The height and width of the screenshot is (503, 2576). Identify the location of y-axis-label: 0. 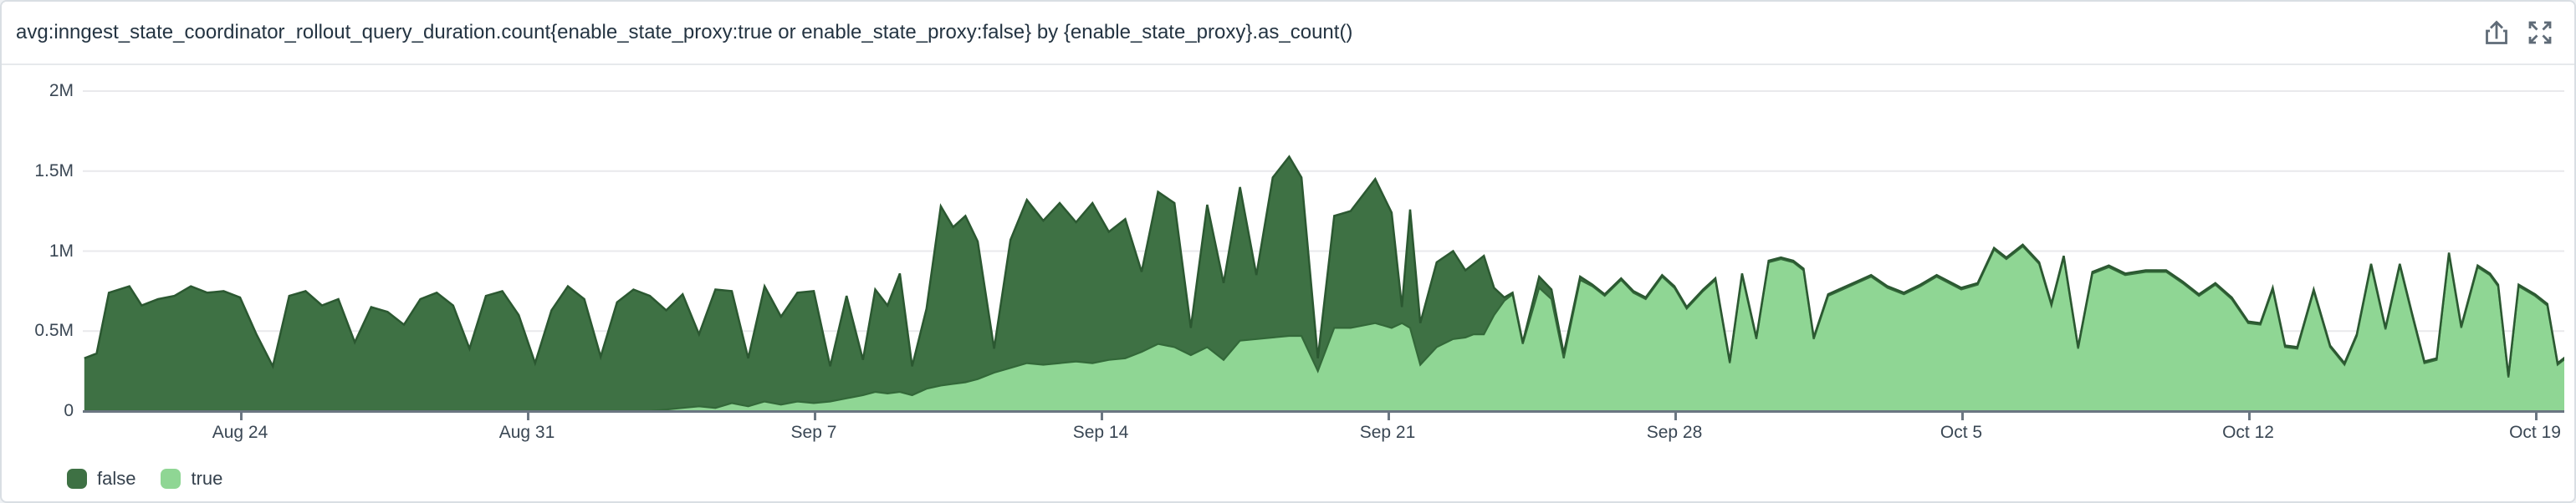
(69, 410).